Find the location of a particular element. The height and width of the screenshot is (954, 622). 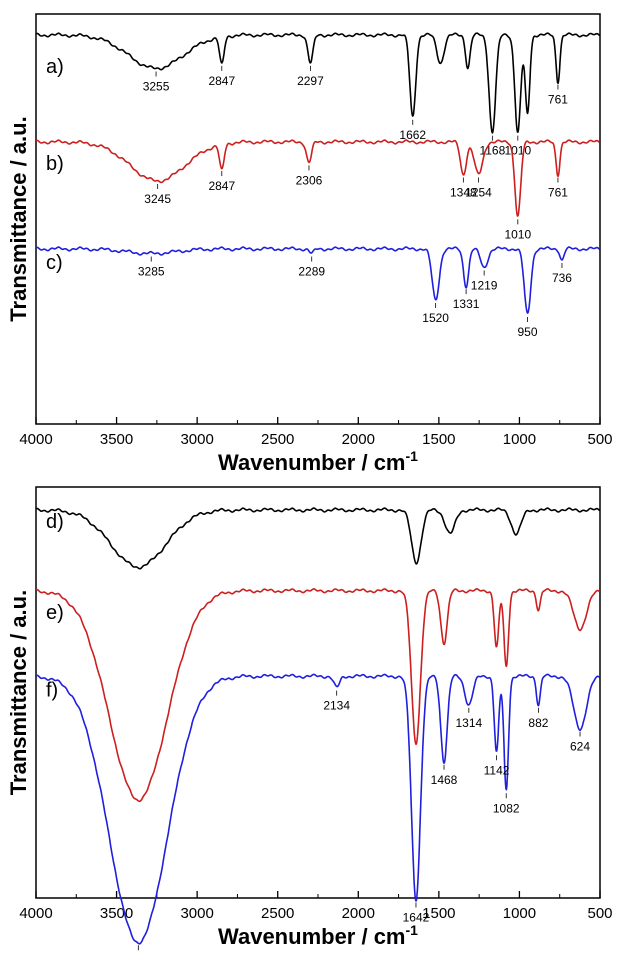

peak-label: 1331 is located at coordinates (466, 304).